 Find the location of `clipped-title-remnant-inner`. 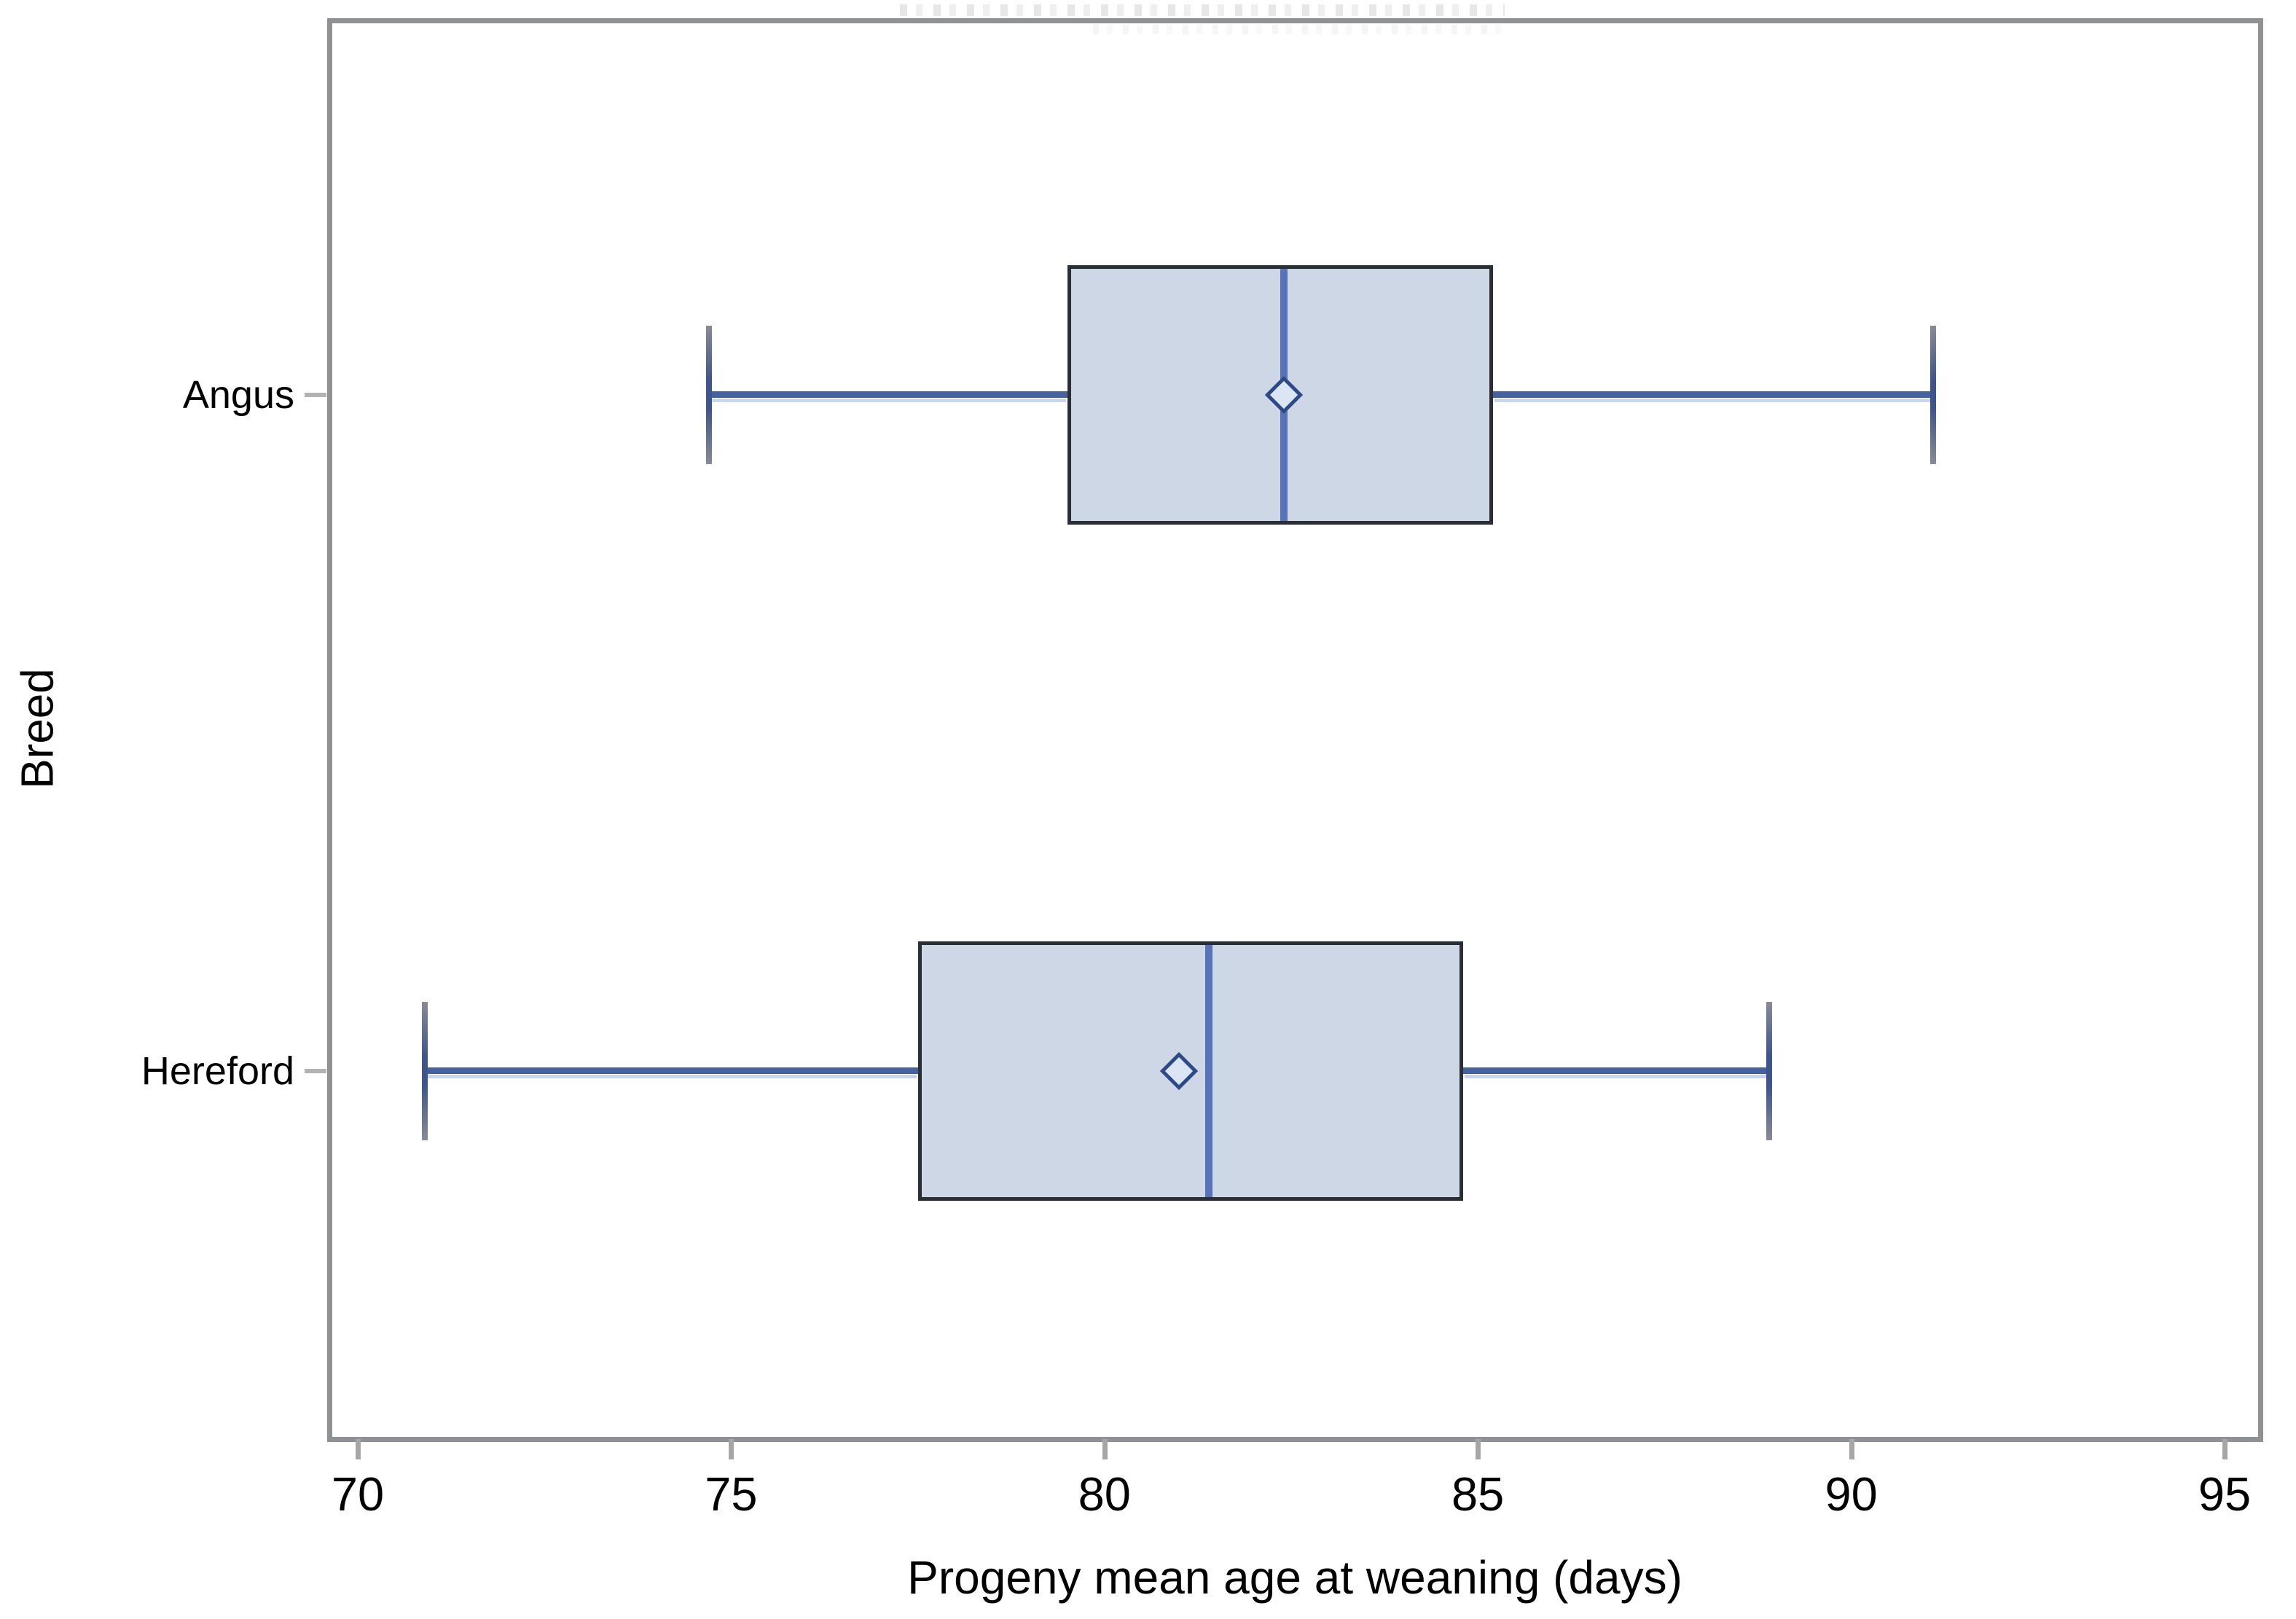

clipped-title-remnant-inner is located at coordinates (1297, 29).